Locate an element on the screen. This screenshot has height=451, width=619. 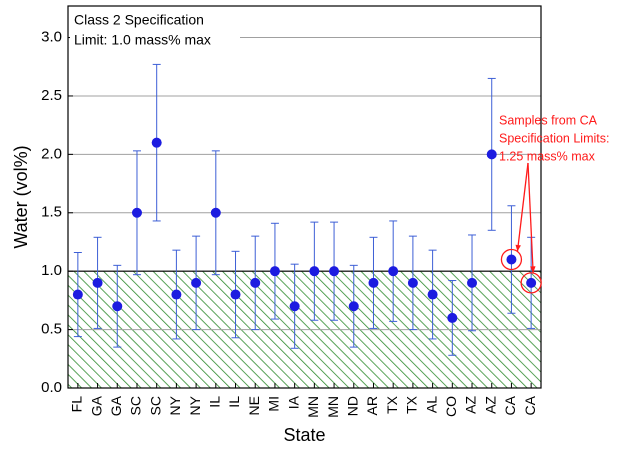
y-tick-label: 2.5 is located at coordinates (51, 95).